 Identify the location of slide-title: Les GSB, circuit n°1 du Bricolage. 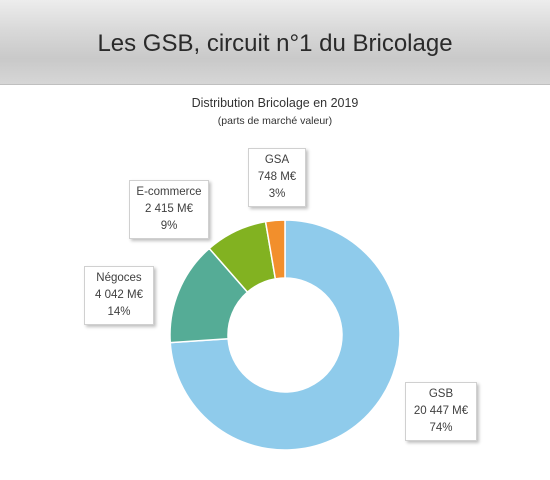
(275, 43).